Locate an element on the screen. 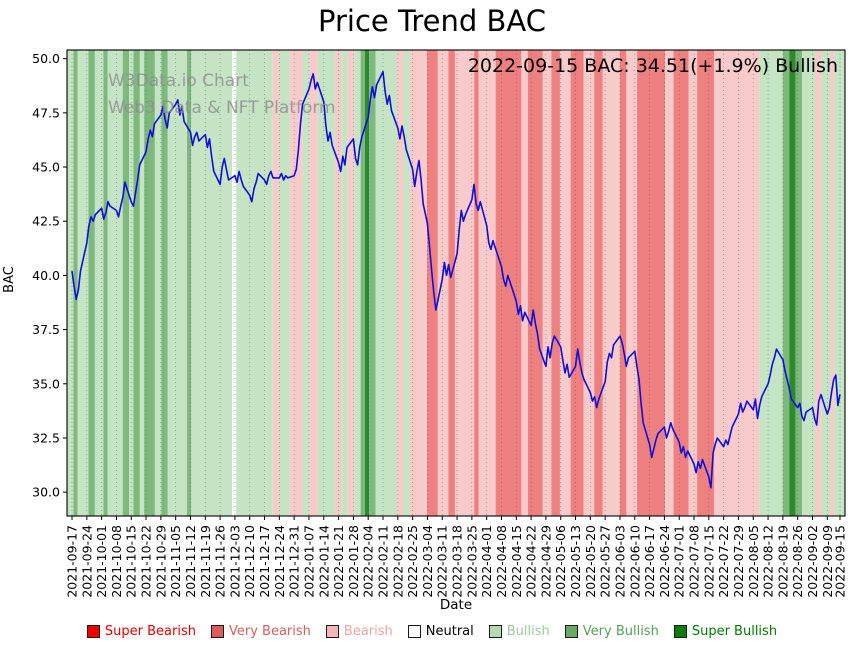 The height and width of the screenshot is (646, 864). y-tick-label: 45.0 is located at coordinates (46, 167).